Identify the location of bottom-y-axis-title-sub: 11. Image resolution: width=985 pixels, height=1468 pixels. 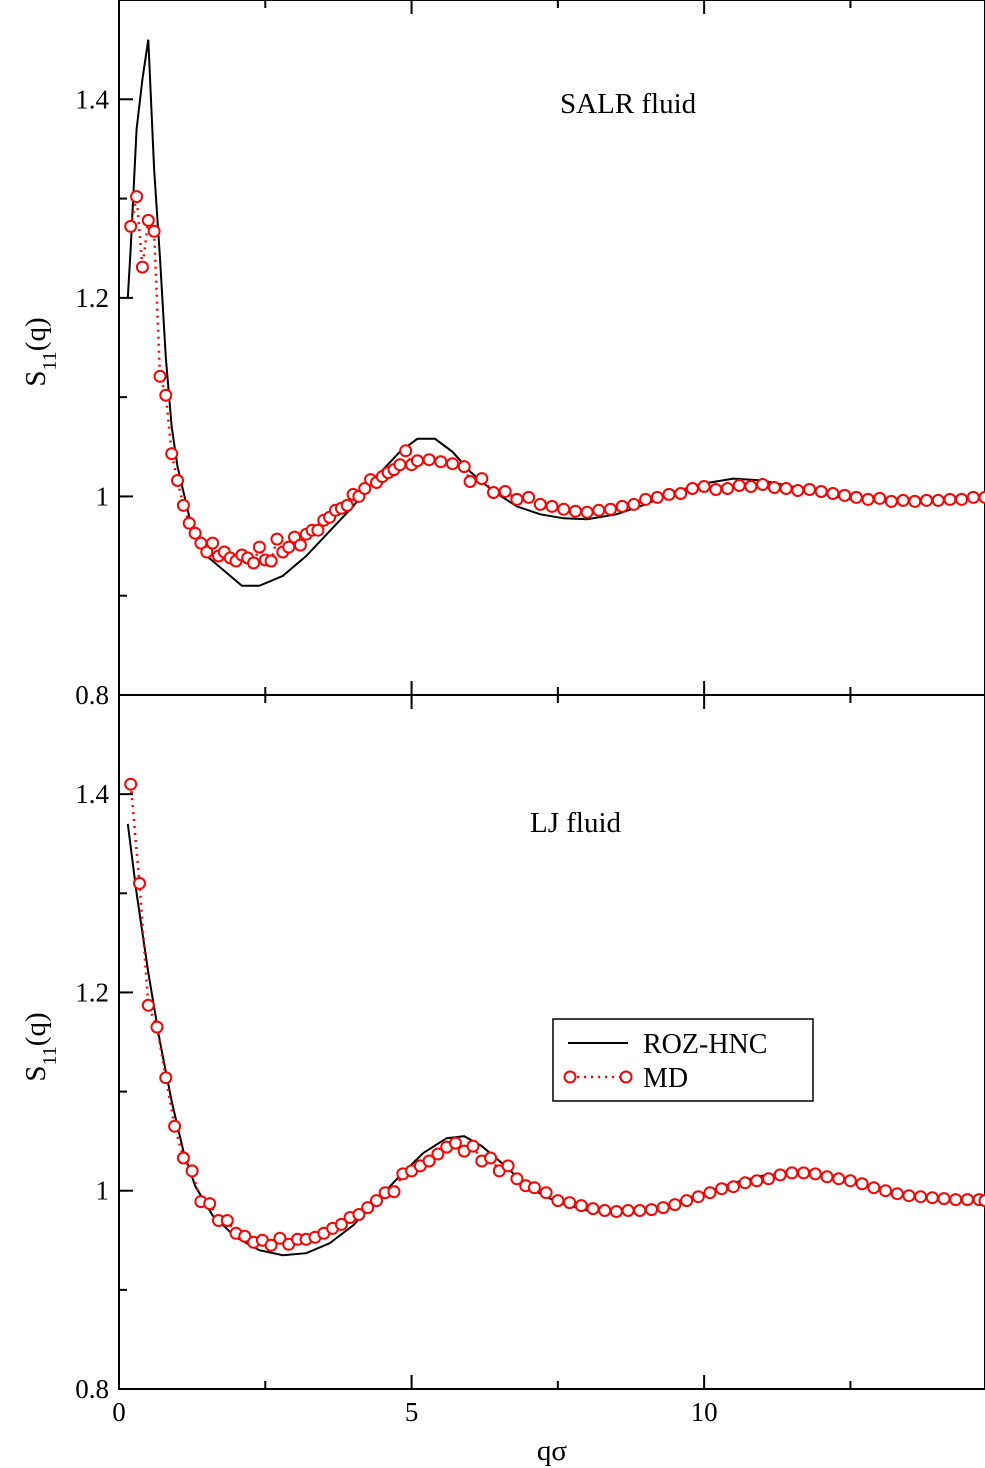
(50, 1055).